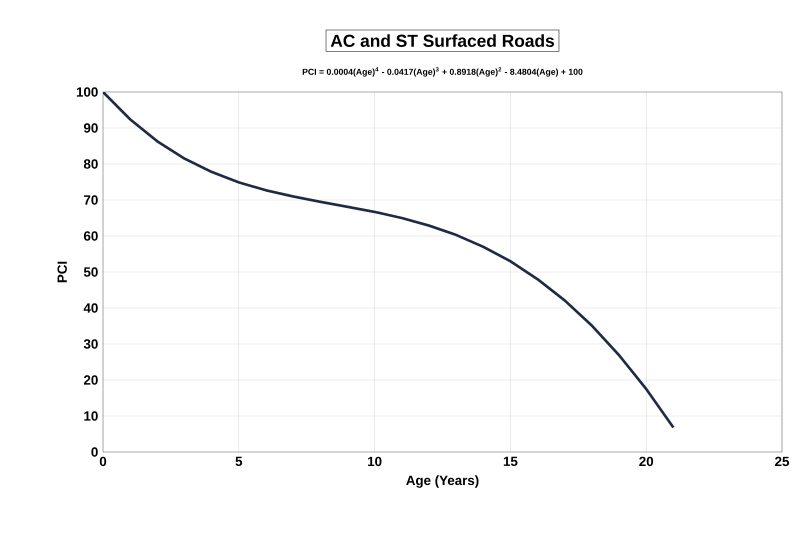 This screenshot has height=540, width=802. I want to click on y-tick-label: 60, so click(91, 236).